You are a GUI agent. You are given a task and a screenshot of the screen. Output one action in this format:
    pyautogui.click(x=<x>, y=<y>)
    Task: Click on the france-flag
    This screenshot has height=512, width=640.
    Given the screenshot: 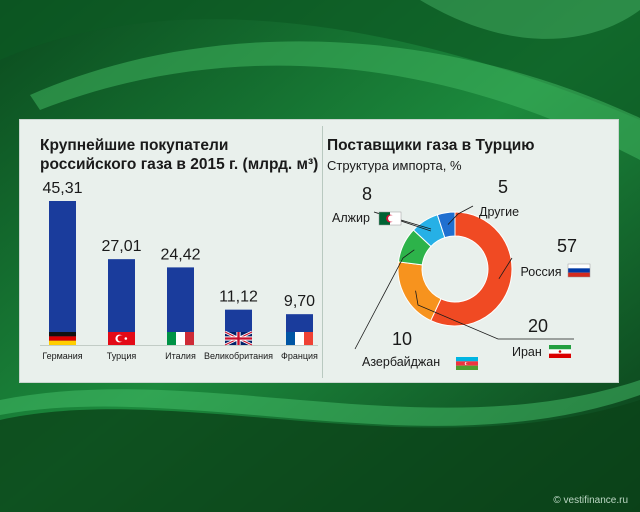 What is the action you would take?
    pyautogui.click(x=299, y=338)
    